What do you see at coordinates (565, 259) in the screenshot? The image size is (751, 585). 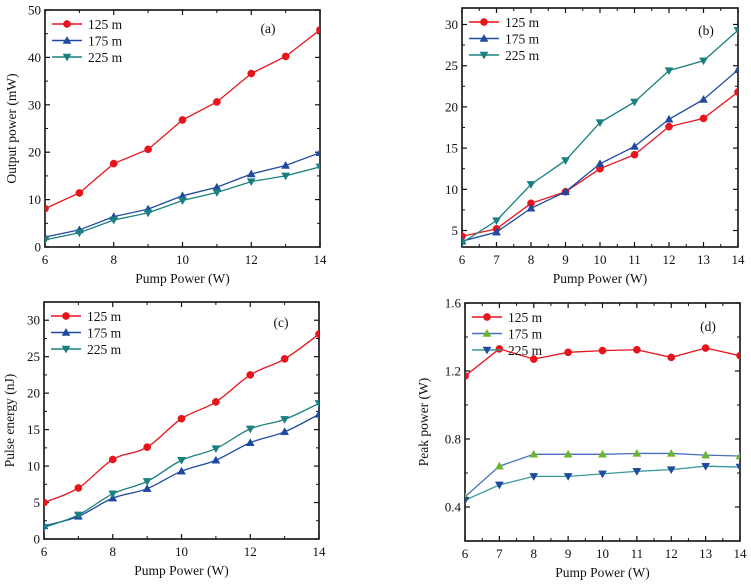 I see `x-tick-label: 9` at bounding box center [565, 259].